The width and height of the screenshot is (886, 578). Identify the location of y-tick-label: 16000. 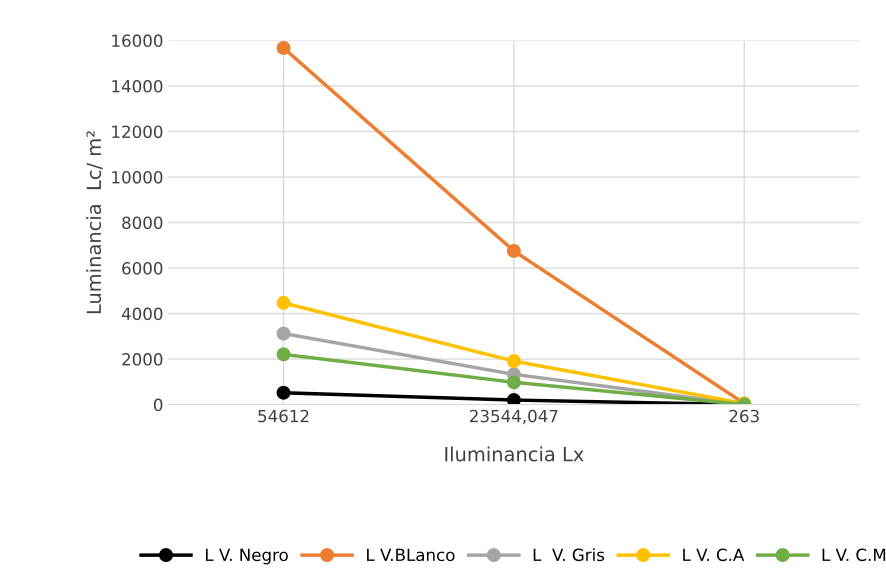
(137, 41).